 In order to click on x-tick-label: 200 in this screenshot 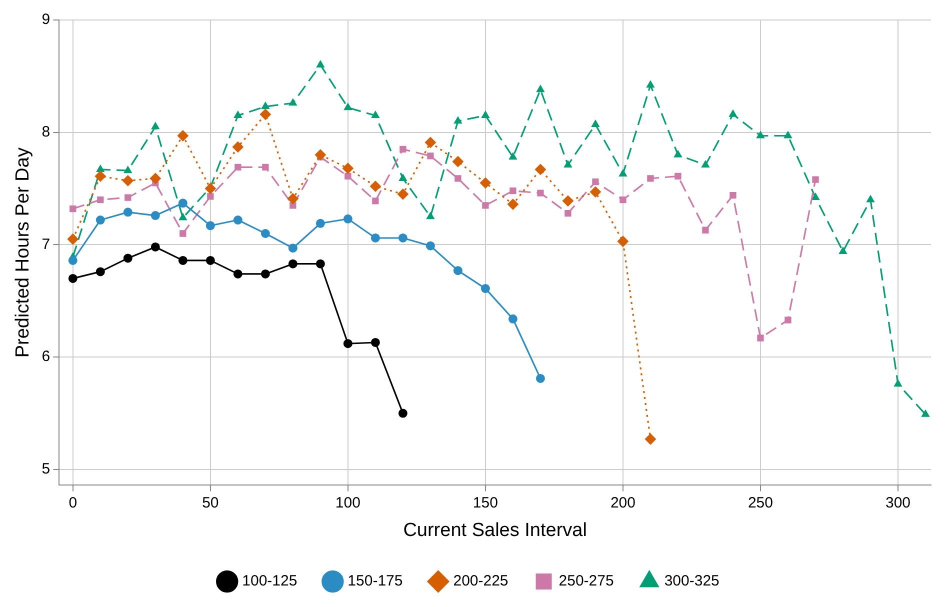, I will do `click(623, 503)`.